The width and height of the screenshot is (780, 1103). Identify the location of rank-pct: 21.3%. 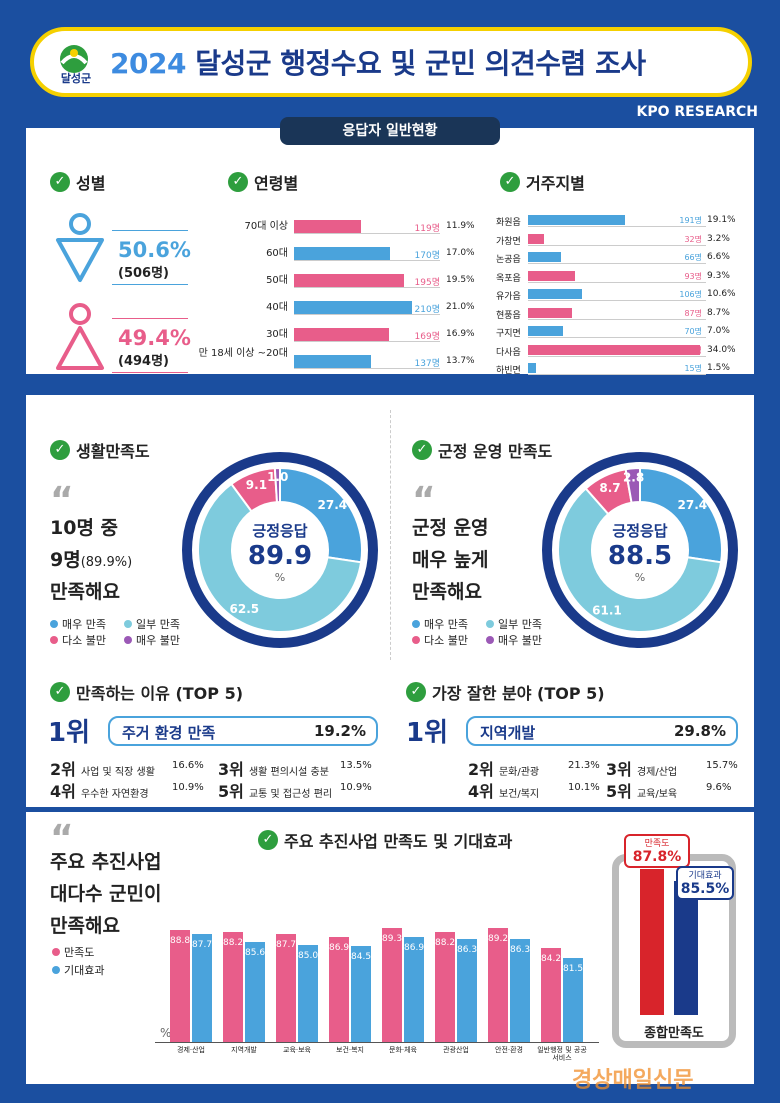
(584, 765).